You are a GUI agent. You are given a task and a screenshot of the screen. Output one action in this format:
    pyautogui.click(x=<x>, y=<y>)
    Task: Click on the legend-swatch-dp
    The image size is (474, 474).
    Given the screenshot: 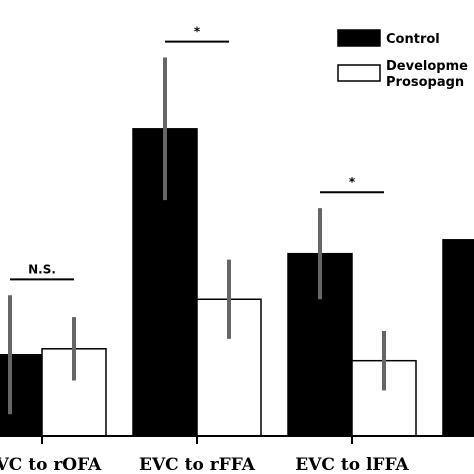 What is the action you would take?
    pyautogui.click(x=359, y=73)
    